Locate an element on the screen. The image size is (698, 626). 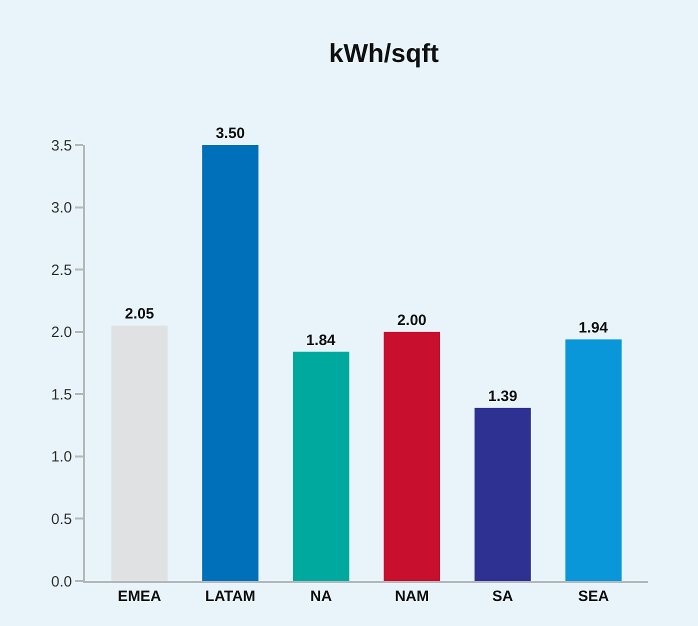
x-tick-label: EMEA is located at coordinates (140, 596).